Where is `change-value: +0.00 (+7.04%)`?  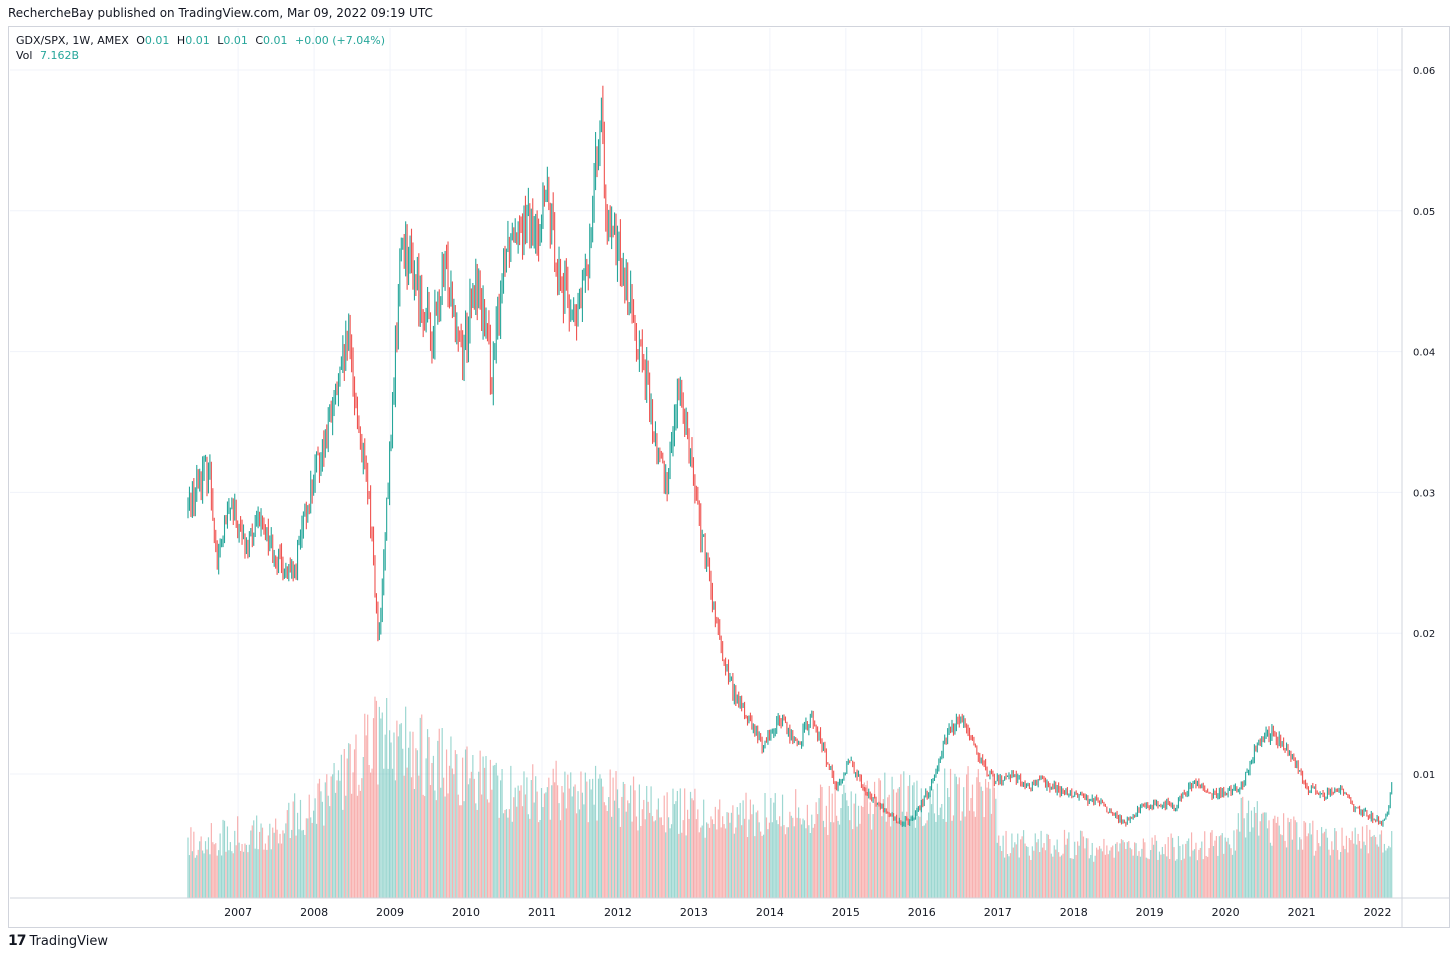 change-value: +0.00 (+7.04%) is located at coordinates (340, 40).